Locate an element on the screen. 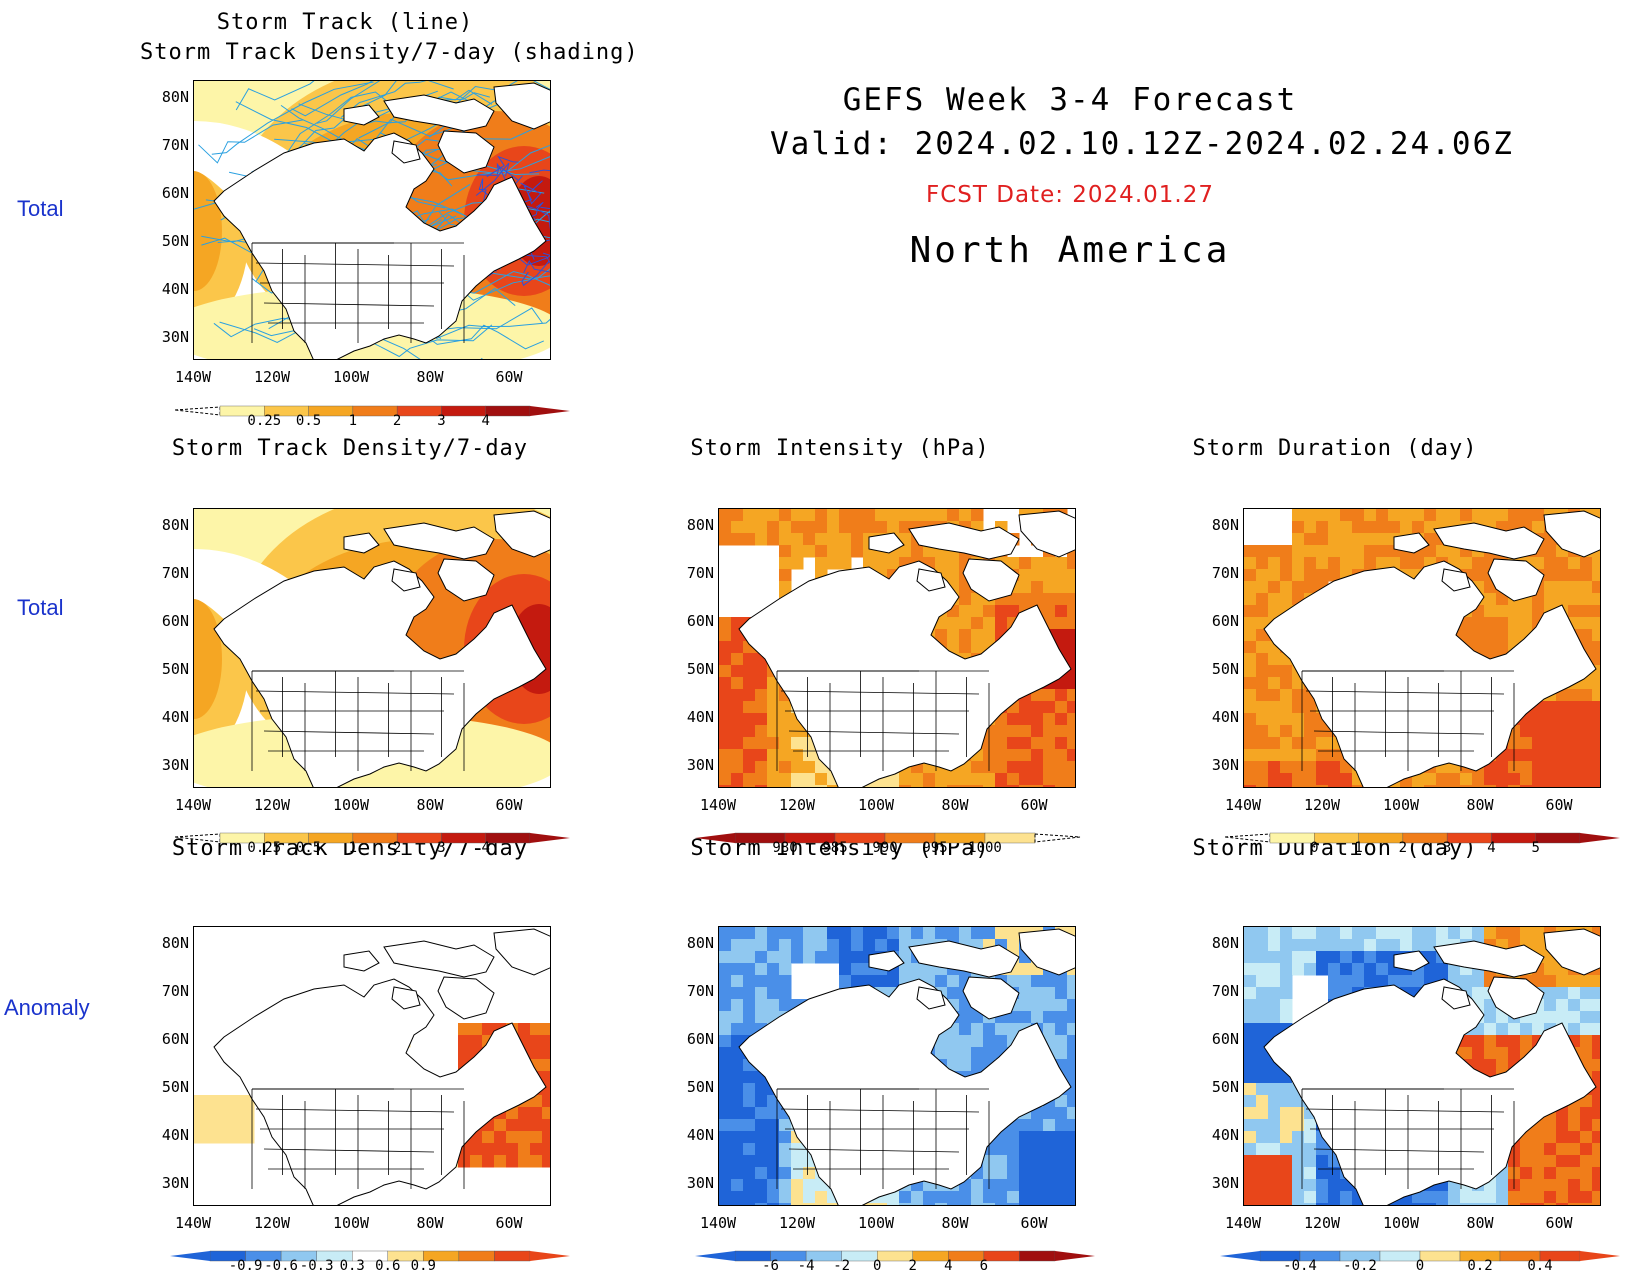 Image resolution: width=1650 pixels, height=1275 pixels. map-panel-track-total is located at coordinates (372, 220).